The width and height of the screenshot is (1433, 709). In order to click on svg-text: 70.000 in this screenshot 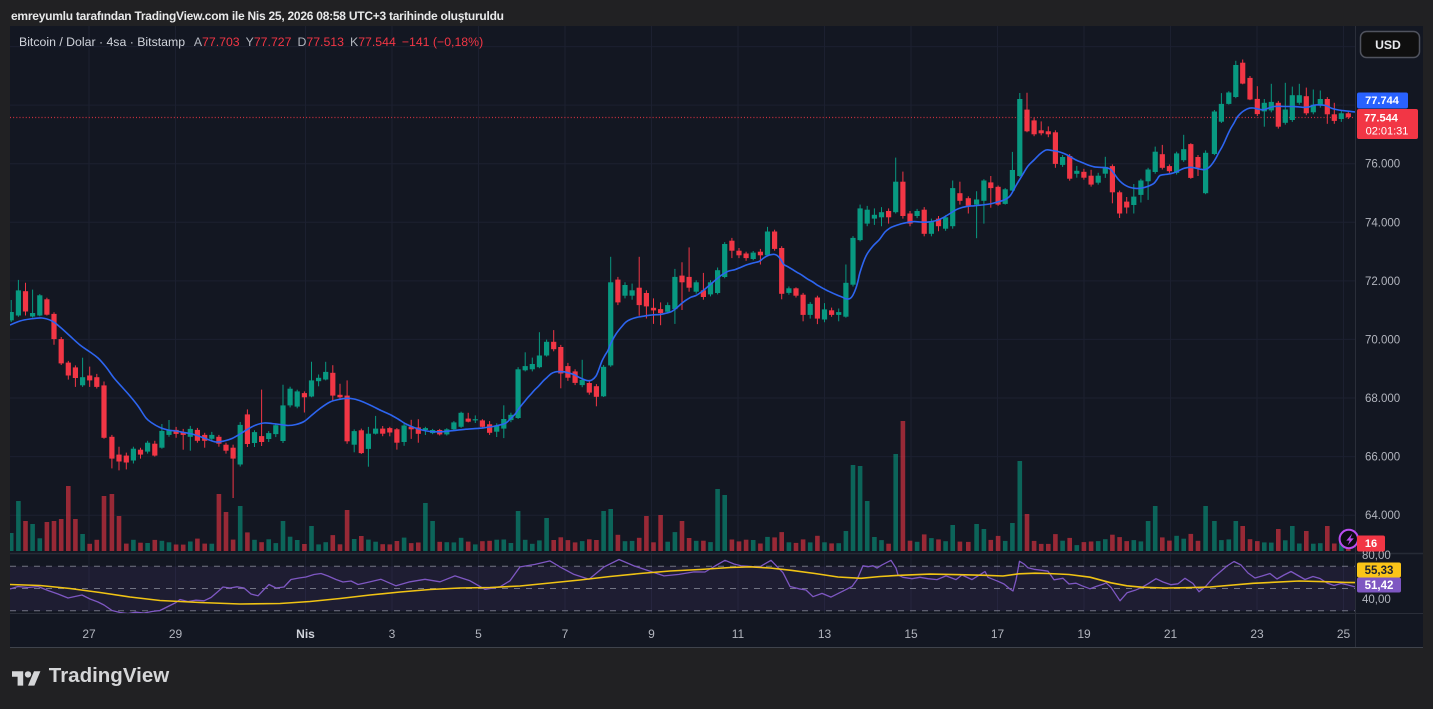, I will do `click(1382, 340)`.